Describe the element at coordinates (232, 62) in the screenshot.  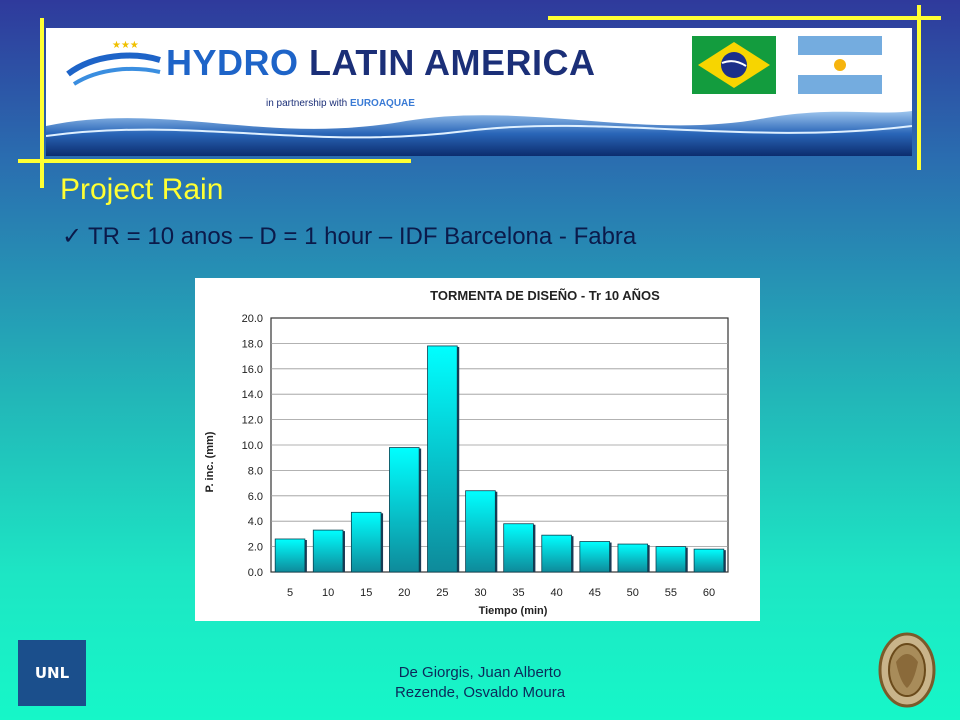
I see `logo-word-hydro: HYDRO` at that location.